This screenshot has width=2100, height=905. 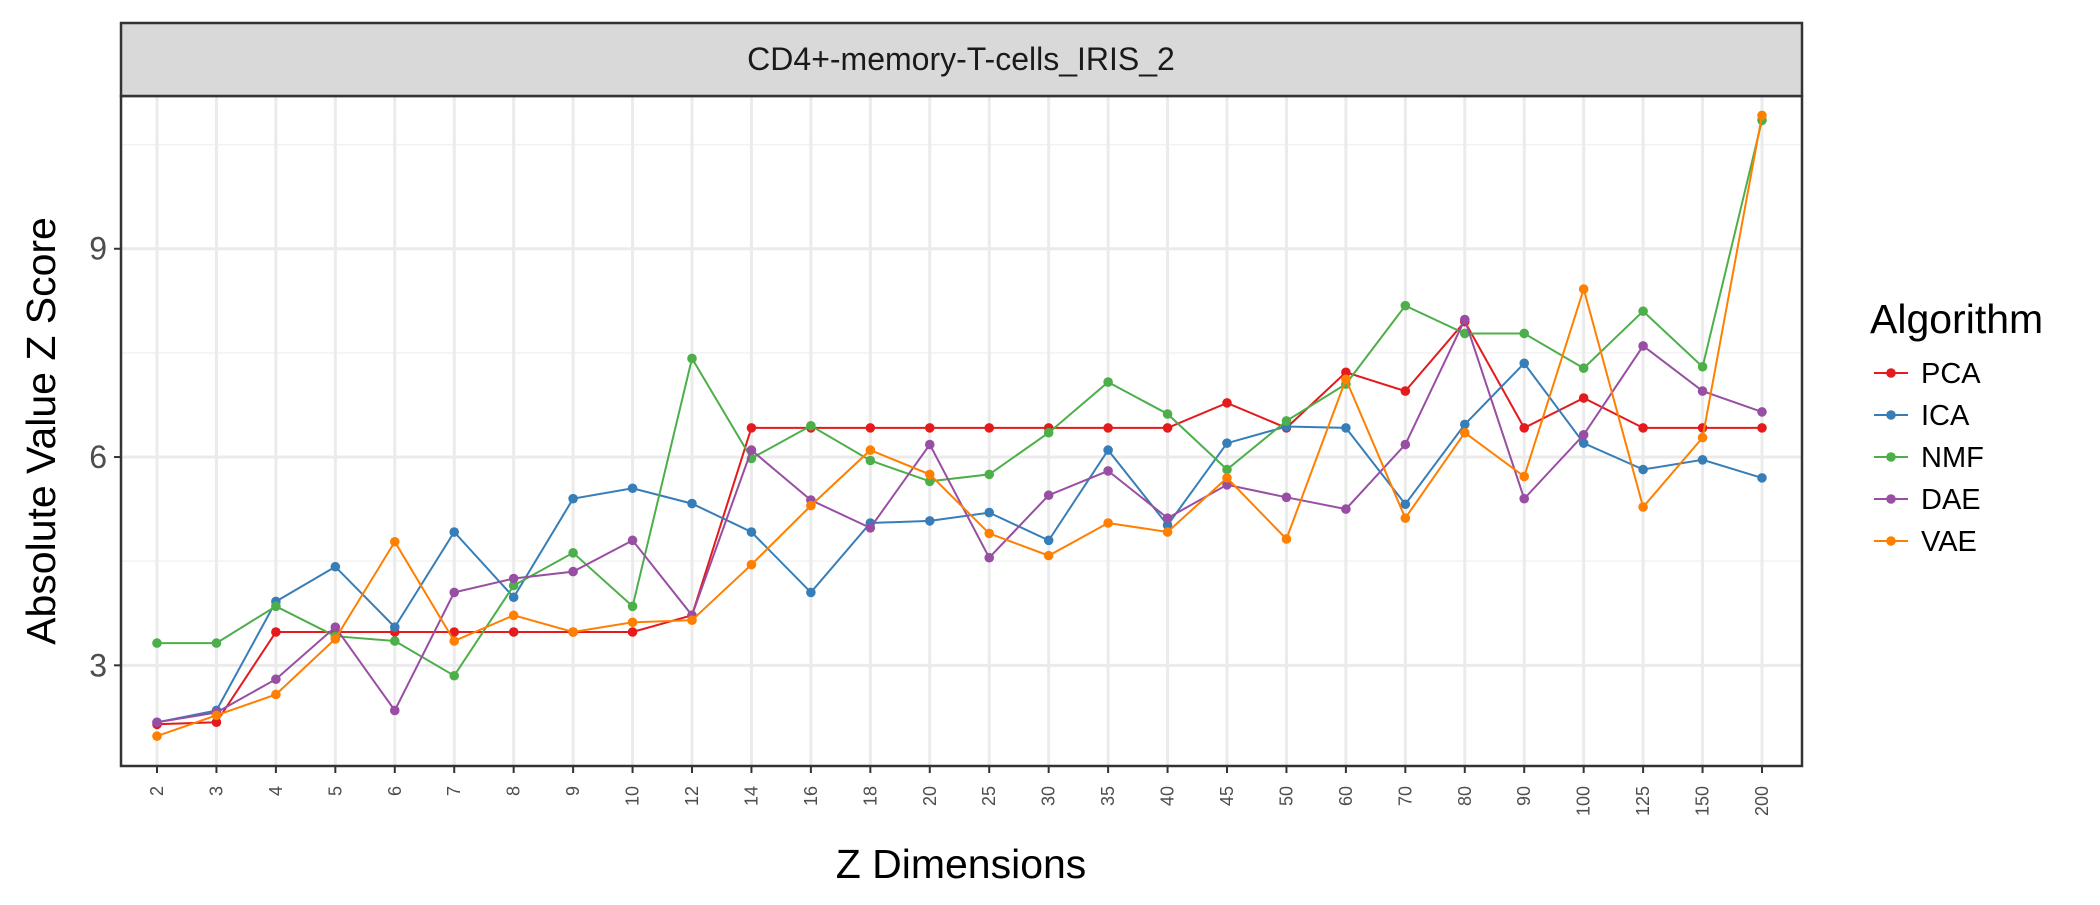 What do you see at coordinates (1227, 796) in the screenshot?
I see `x-tick-label: 45` at bounding box center [1227, 796].